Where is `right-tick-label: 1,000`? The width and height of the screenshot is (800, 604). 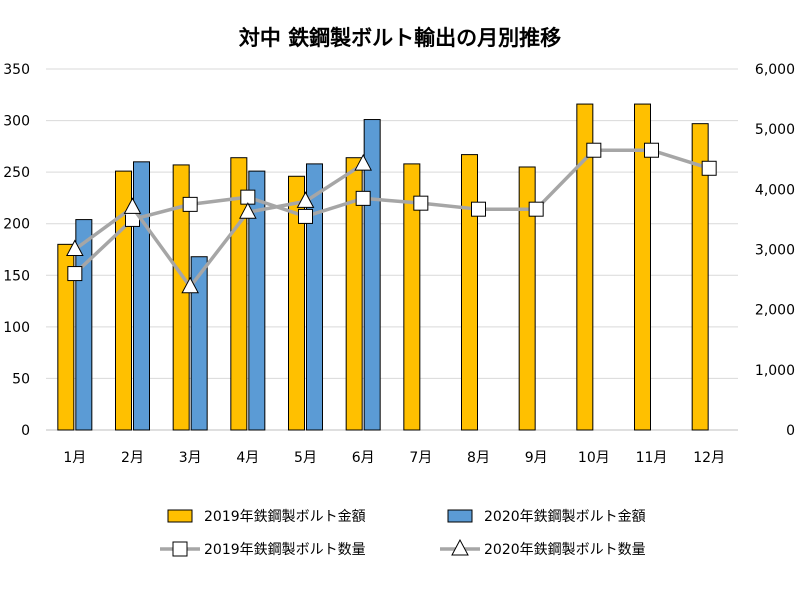
right-tick-label: 1,000 is located at coordinates (775, 371).